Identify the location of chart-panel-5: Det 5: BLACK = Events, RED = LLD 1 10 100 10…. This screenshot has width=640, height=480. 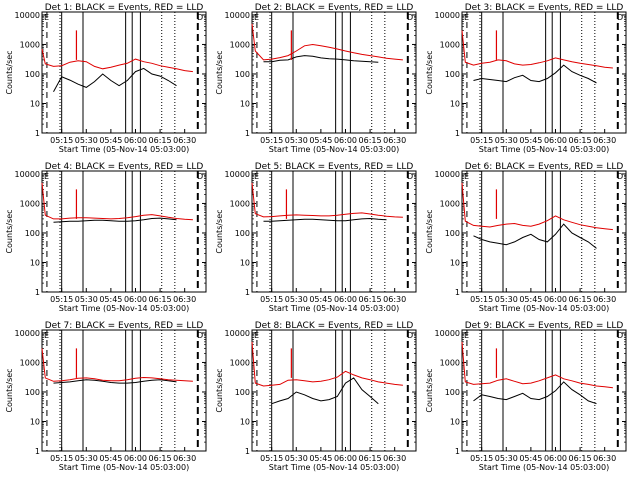
(316, 237).